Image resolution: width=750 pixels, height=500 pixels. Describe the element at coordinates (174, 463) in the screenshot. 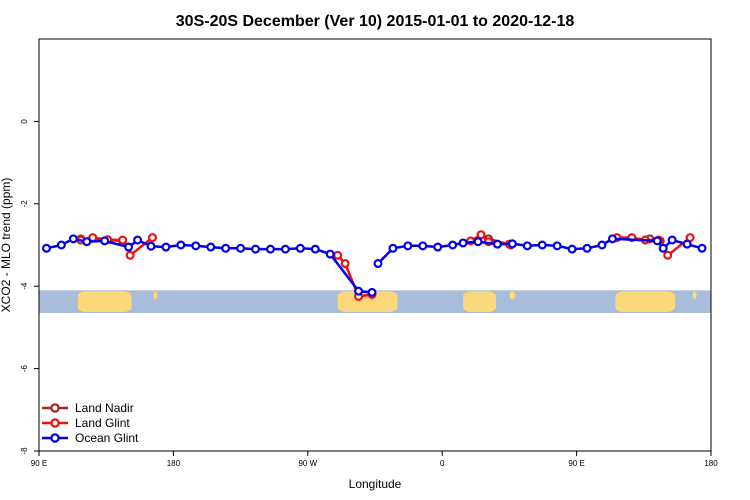

I see `x-tick-label-1: 180` at that location.